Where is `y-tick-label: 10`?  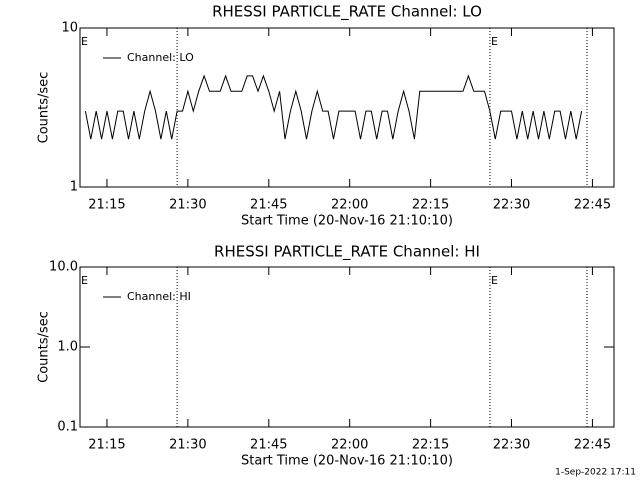 y-tick-label: 10 is located at coordinates (69, 28).